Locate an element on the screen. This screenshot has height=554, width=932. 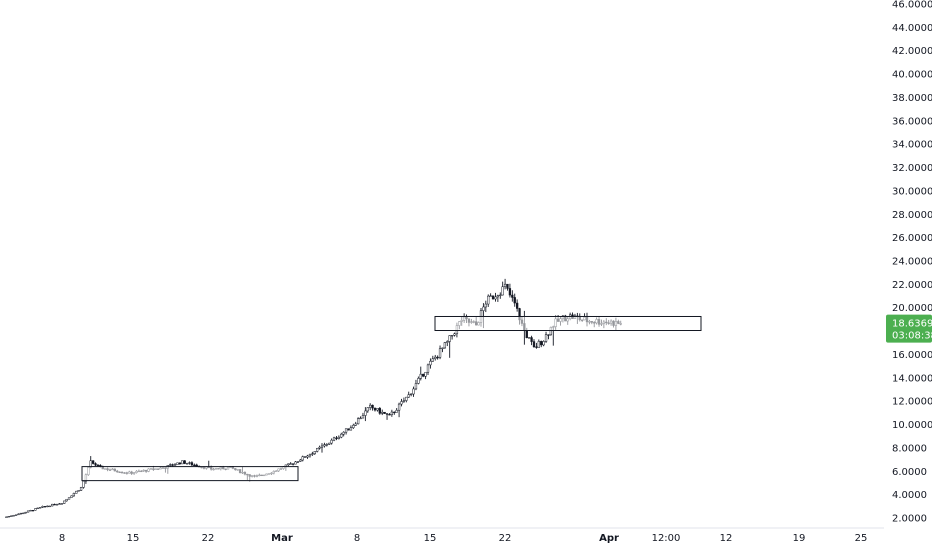
y-tick-label: 6.0000 is located at coordinates (909, 472).